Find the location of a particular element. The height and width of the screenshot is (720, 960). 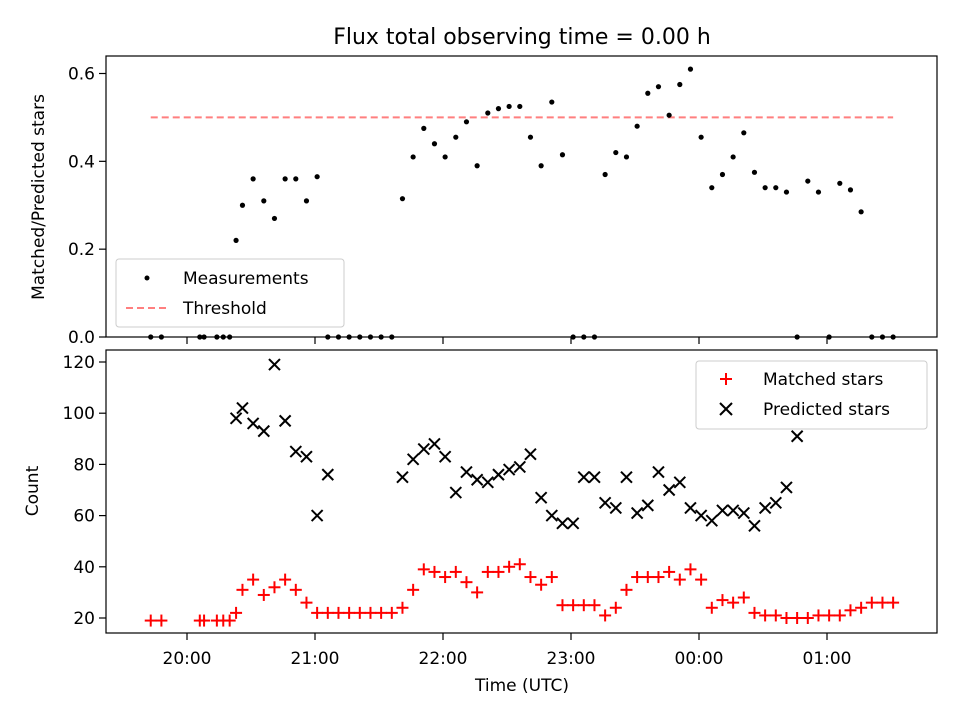

top-y-tick-label: 0.2 is located at coordinates (81, 250).